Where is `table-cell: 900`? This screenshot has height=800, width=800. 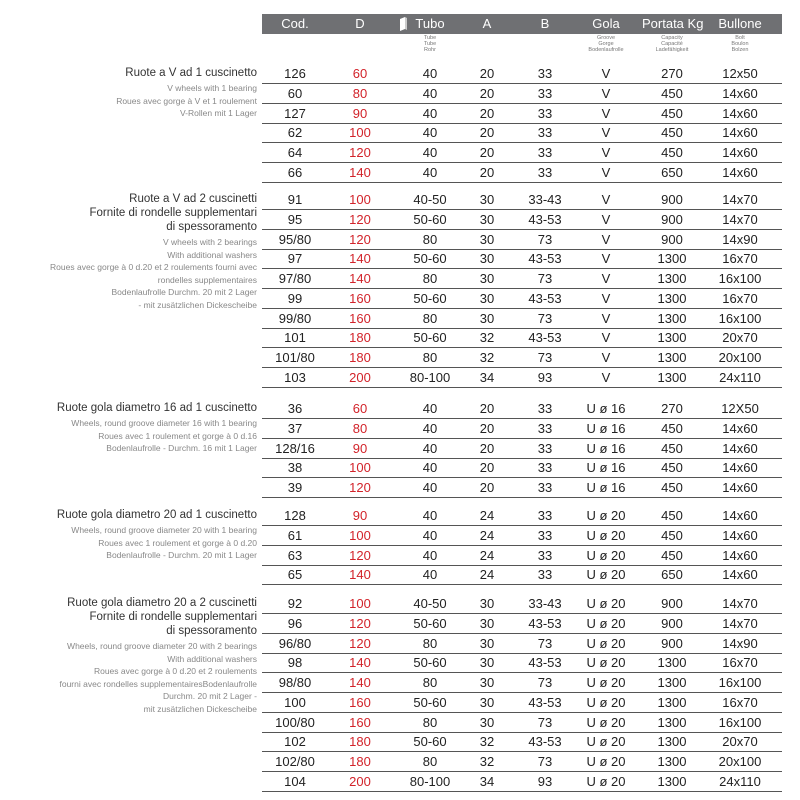 table-cell: 900 is located at coordinates (672, 643).